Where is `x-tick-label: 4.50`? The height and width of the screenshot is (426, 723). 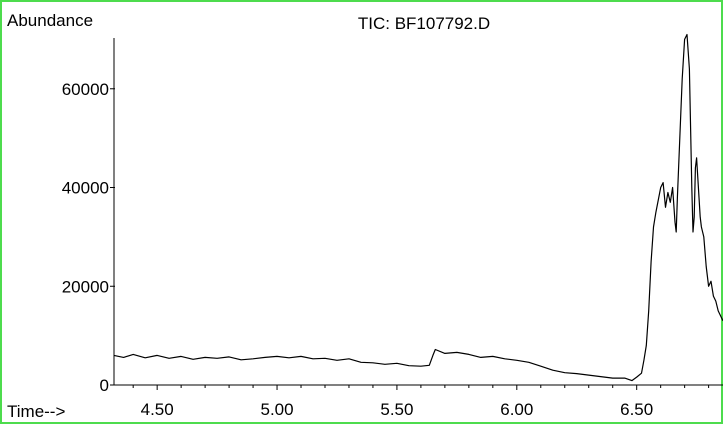
x-tick-label: 4.50 is located at coordinates (157, 409).